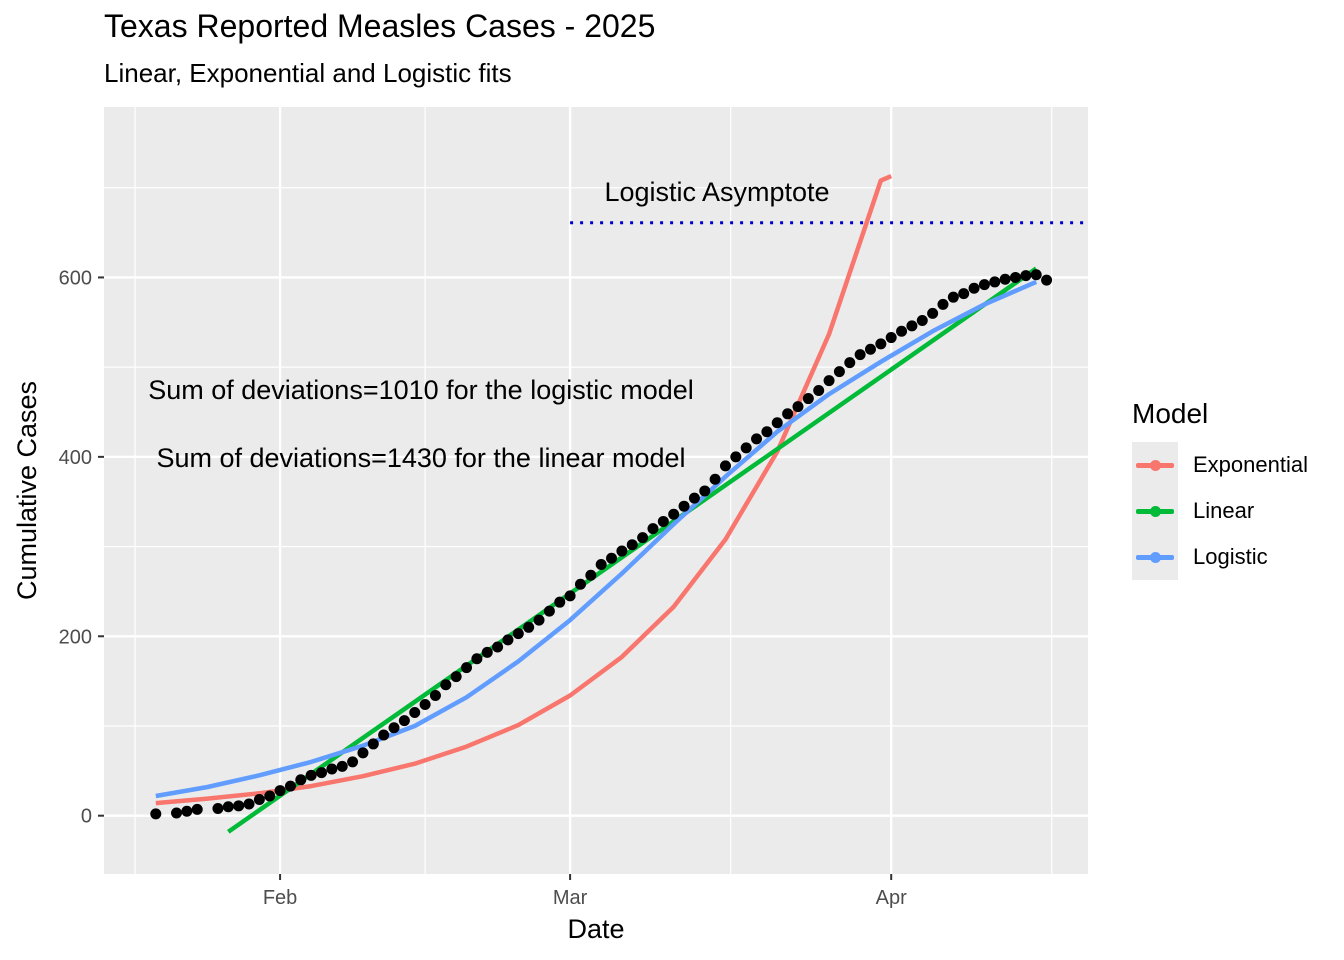 This screenshot has height=960, width=1344. What do you see at coordinates (308, 73) in the screenshot?
I see `chart-subtitle: Linear, Exponential and Logistic fits` at bounding box center [308, 73].